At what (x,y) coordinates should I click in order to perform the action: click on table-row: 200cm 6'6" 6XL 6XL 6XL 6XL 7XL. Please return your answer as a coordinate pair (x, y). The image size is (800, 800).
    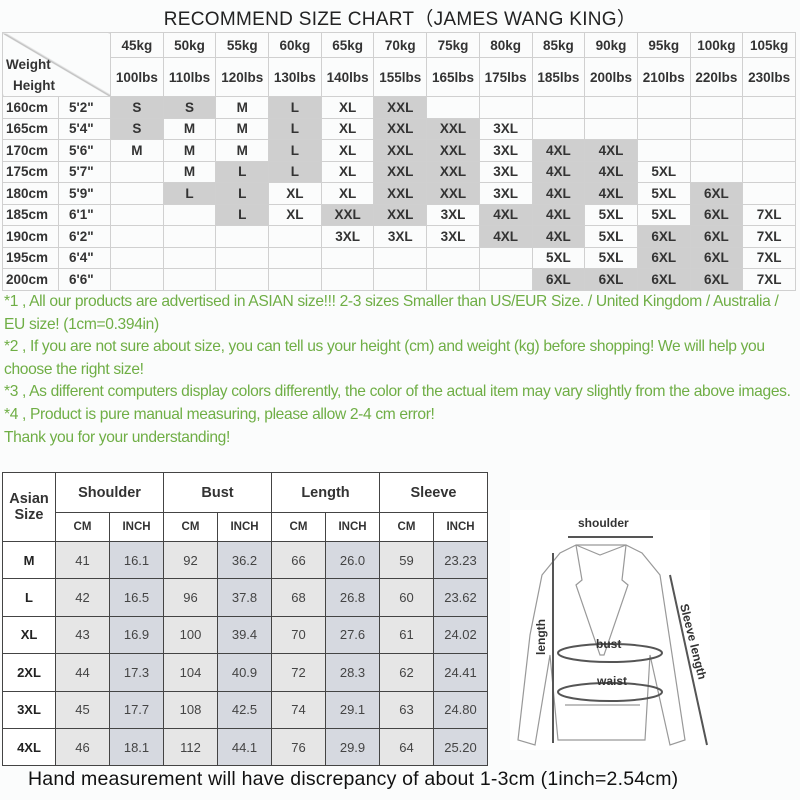
    Looking at the image, I should click on (399, 279).